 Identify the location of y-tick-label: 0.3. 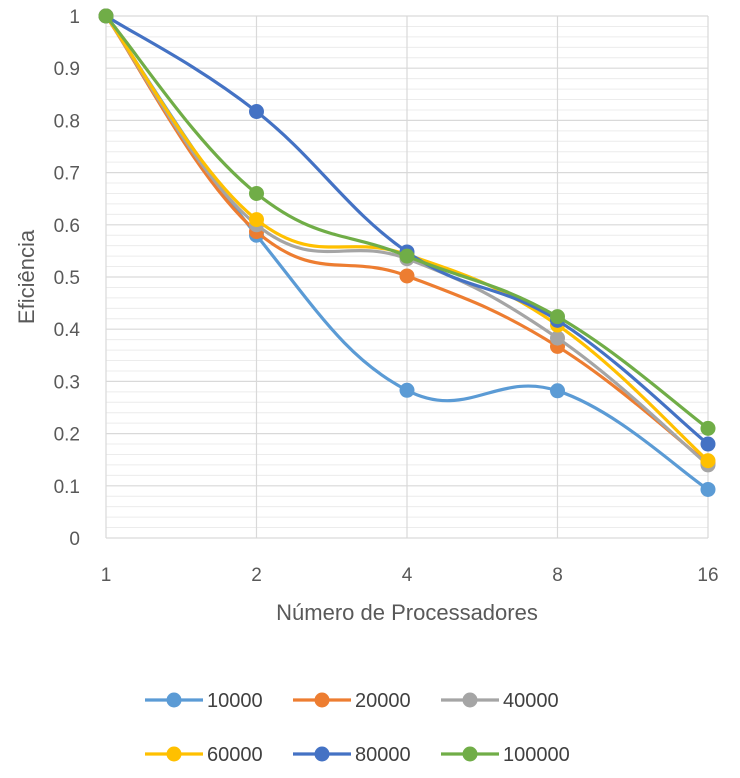
(67, 382).